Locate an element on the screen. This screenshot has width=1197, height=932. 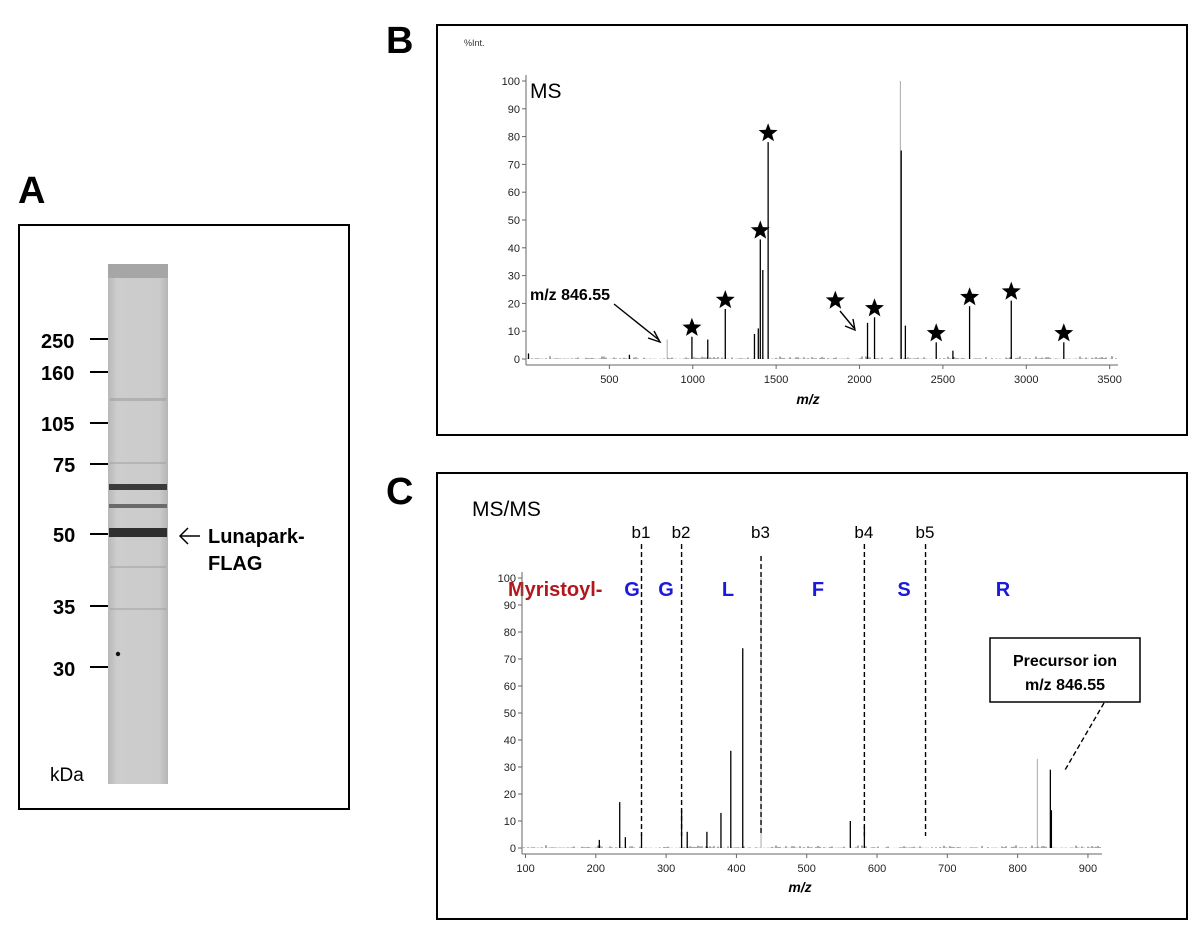
band-label-line1: Lunapark- is located at coordinates (256, 537).